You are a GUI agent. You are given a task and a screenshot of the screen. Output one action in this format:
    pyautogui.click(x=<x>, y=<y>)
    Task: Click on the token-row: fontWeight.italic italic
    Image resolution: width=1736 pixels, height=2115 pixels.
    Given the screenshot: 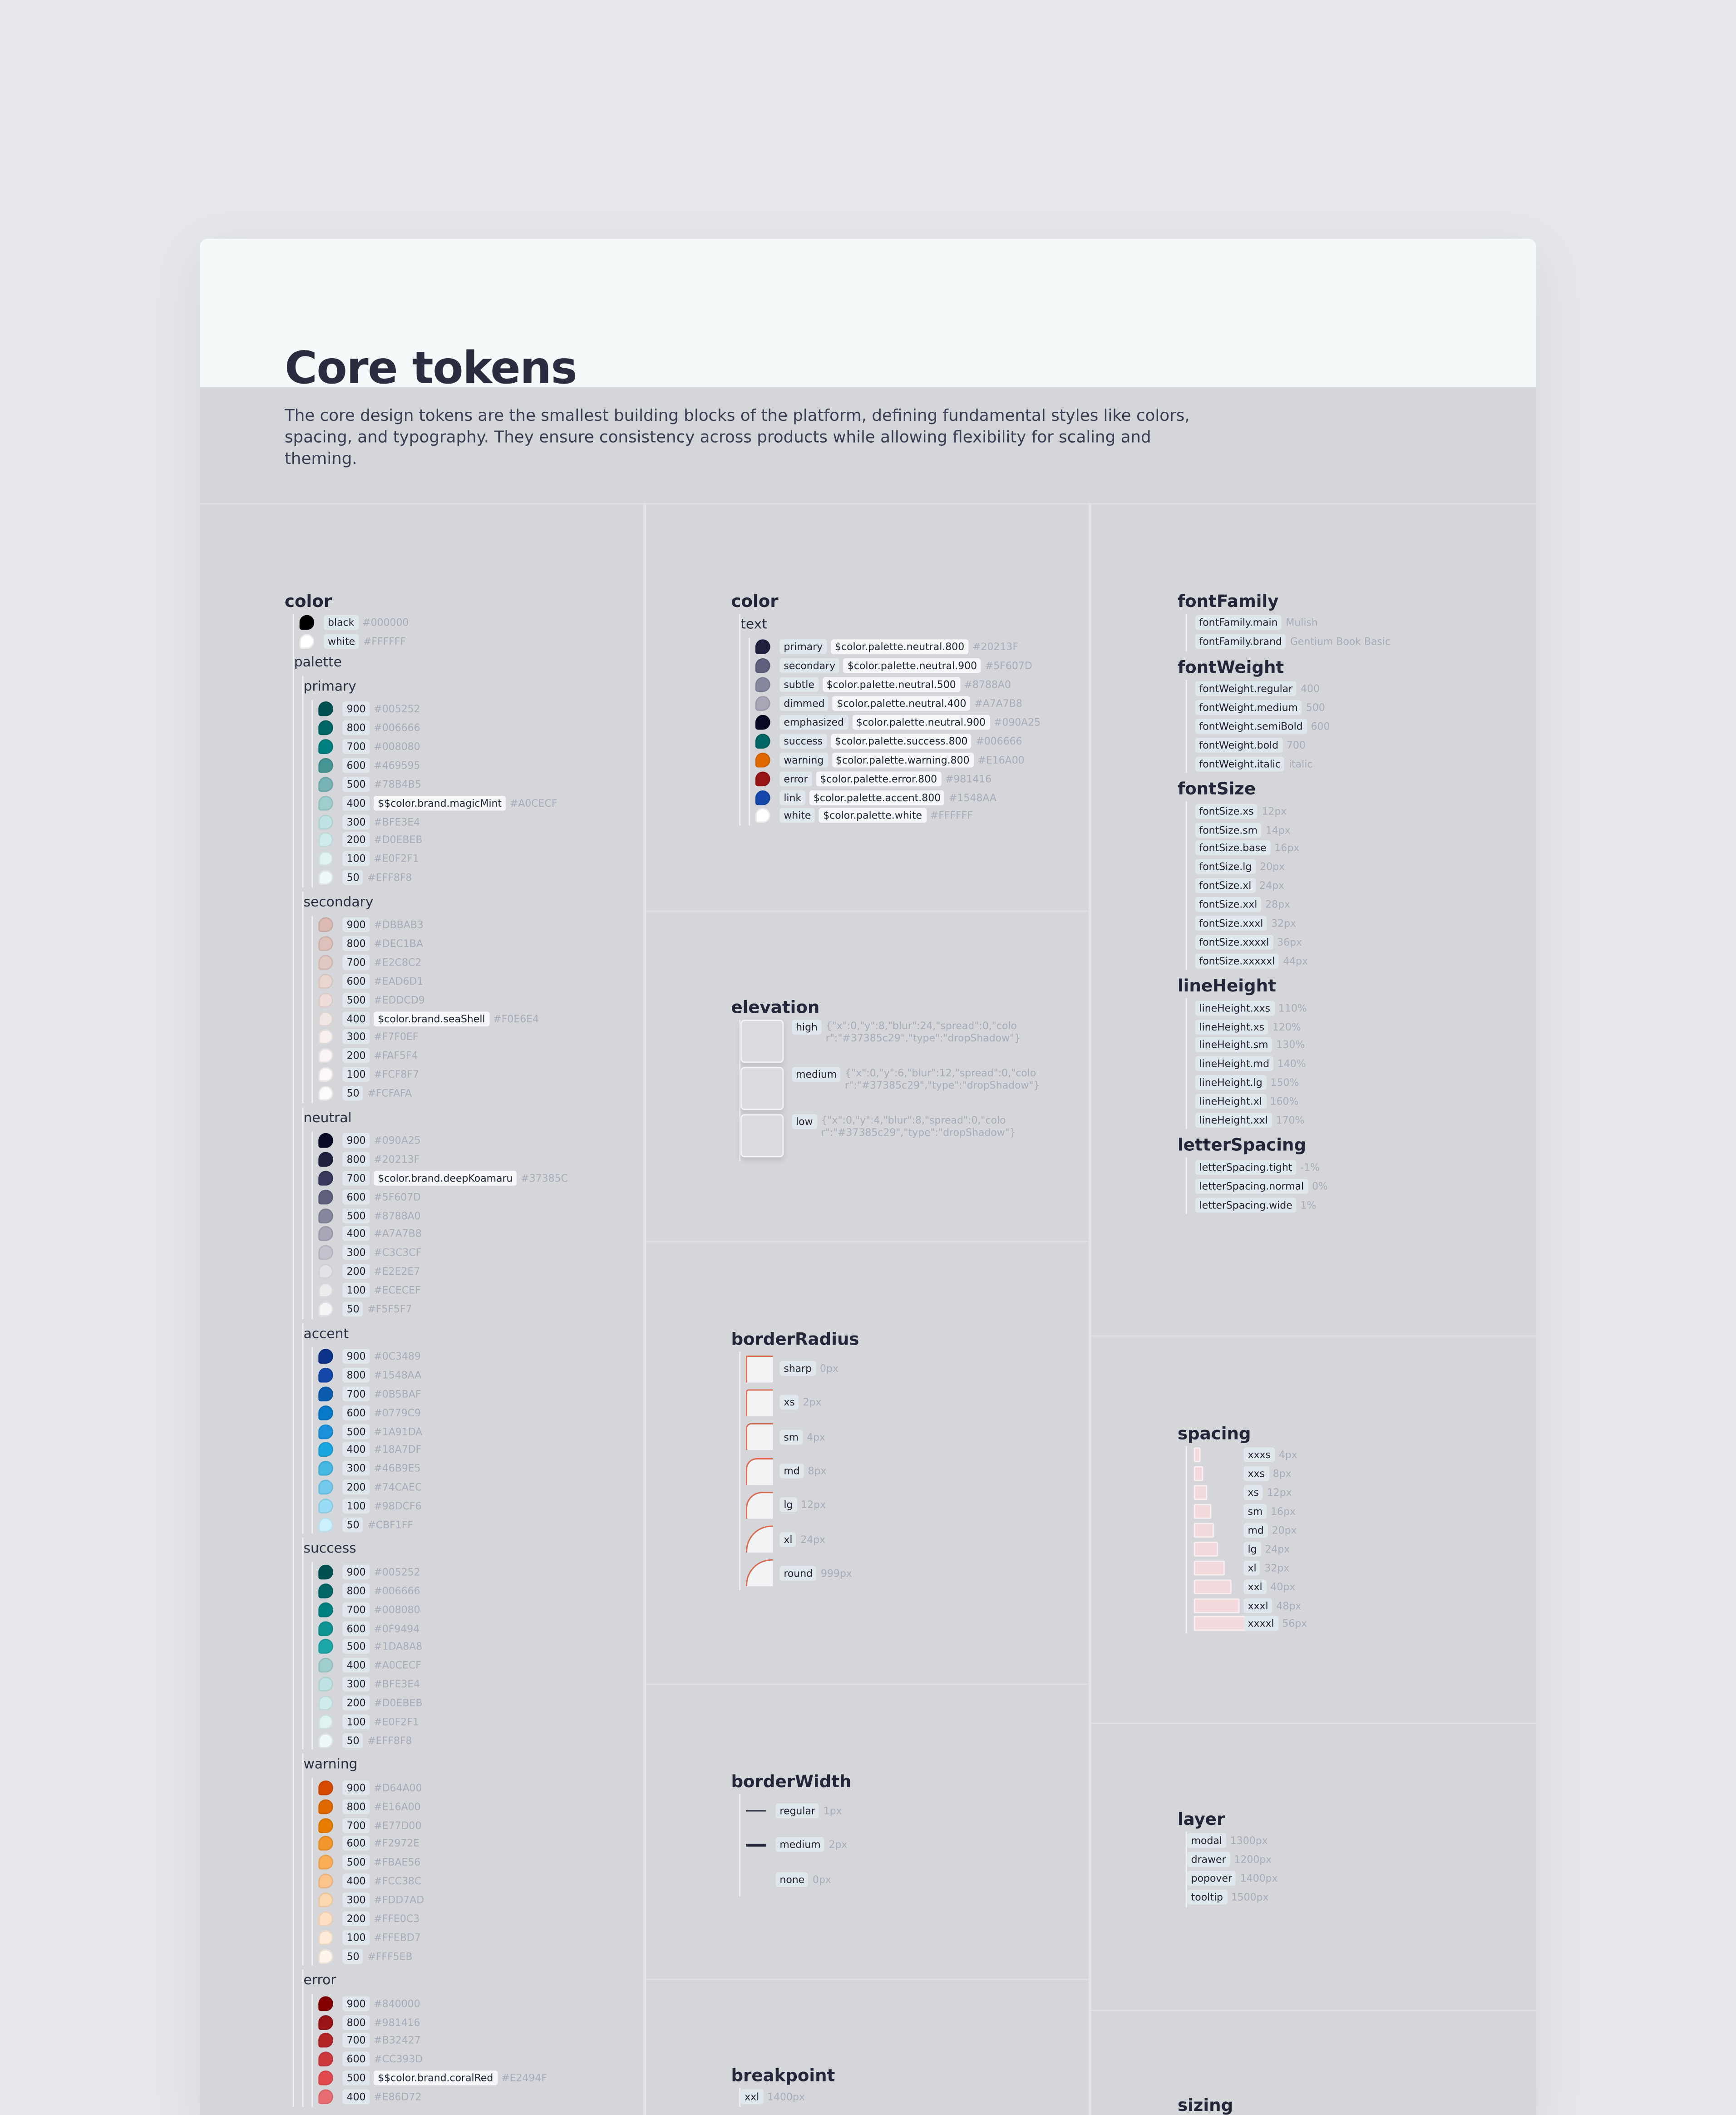 What is the action you would take?
    pyautogui.click(x=1362, y=763)
    